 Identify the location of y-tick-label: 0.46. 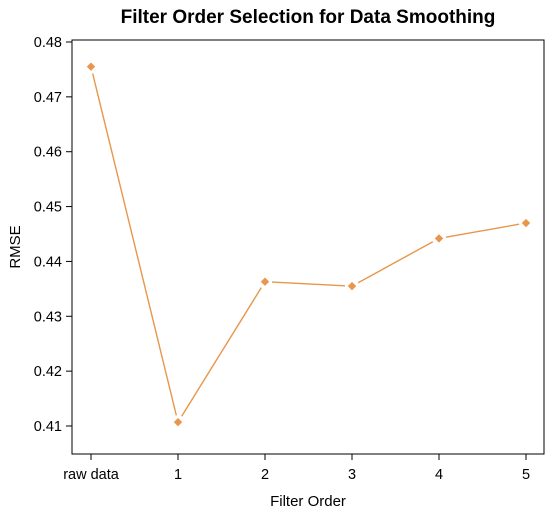
(48, 153).